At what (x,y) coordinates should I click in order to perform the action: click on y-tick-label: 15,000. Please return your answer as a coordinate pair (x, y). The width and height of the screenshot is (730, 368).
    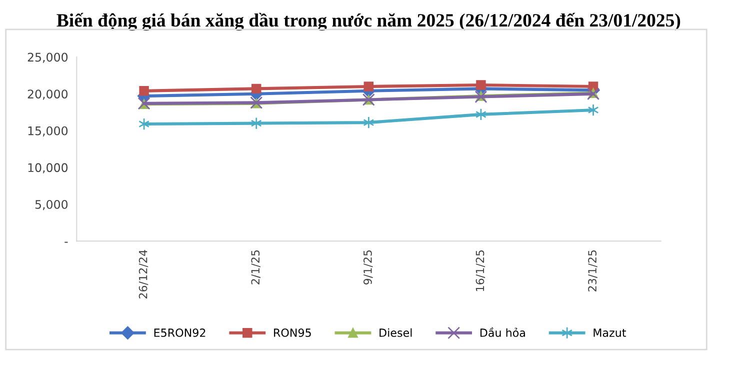
    Looking at the image, I should click on (48, 131).